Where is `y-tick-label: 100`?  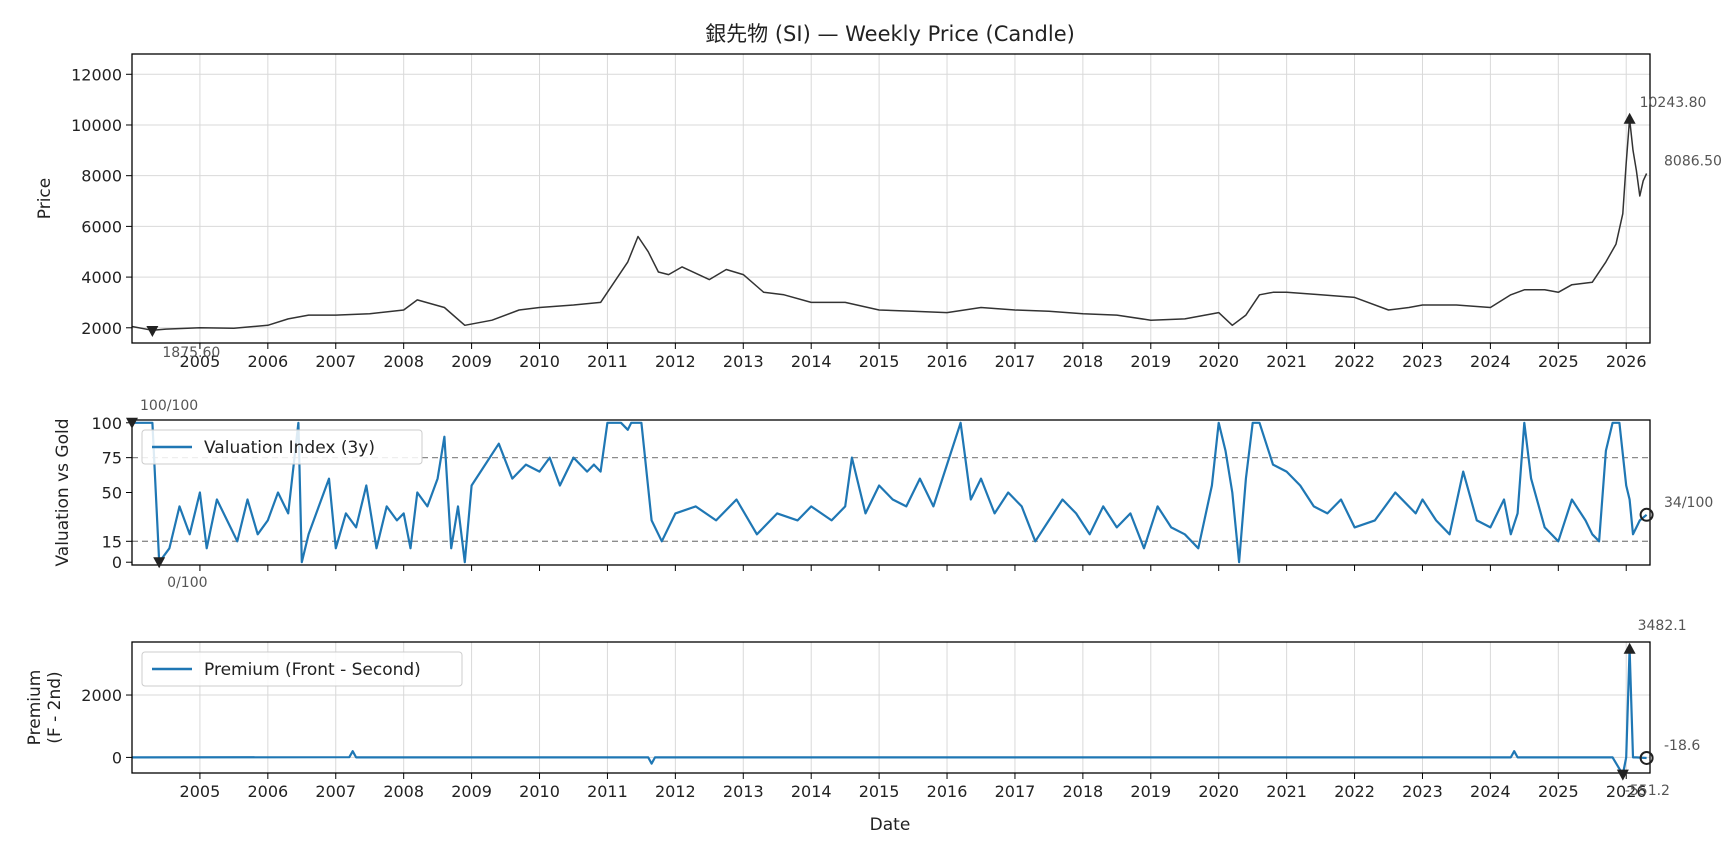
y-tick-label: 100 is located at coordinates (106, 423).